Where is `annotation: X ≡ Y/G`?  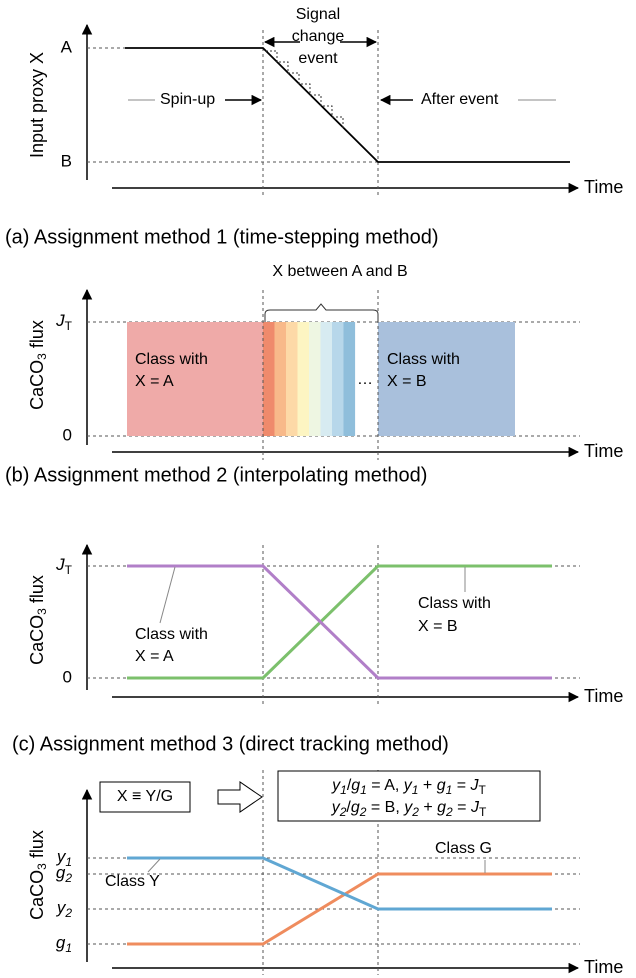 annotation: X ≡ Y/G is located at coordinates (145, 796).